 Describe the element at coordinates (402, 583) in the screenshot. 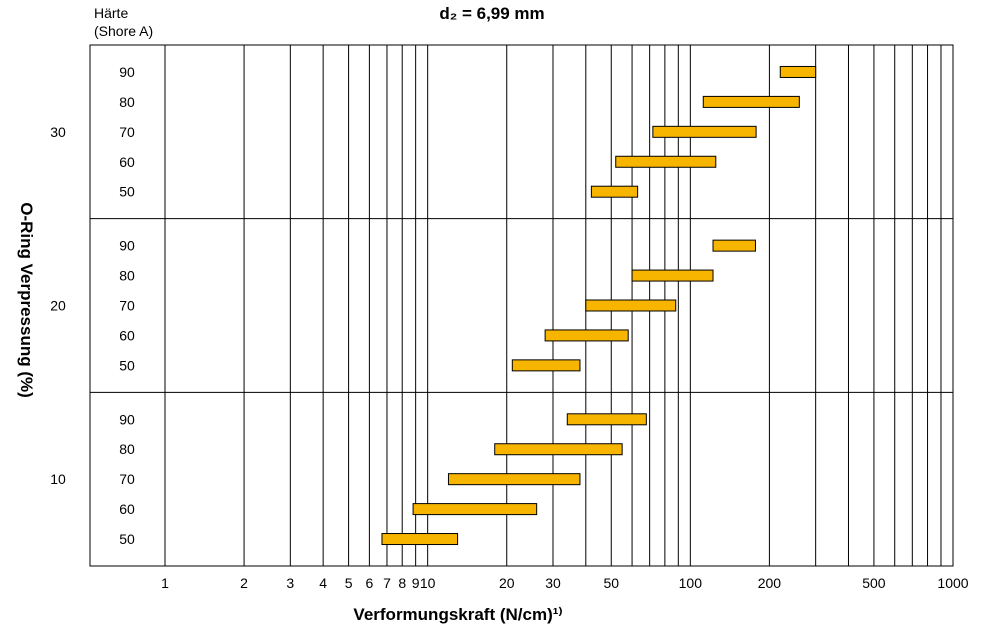

I see `x-tick-label: 8` at that location.